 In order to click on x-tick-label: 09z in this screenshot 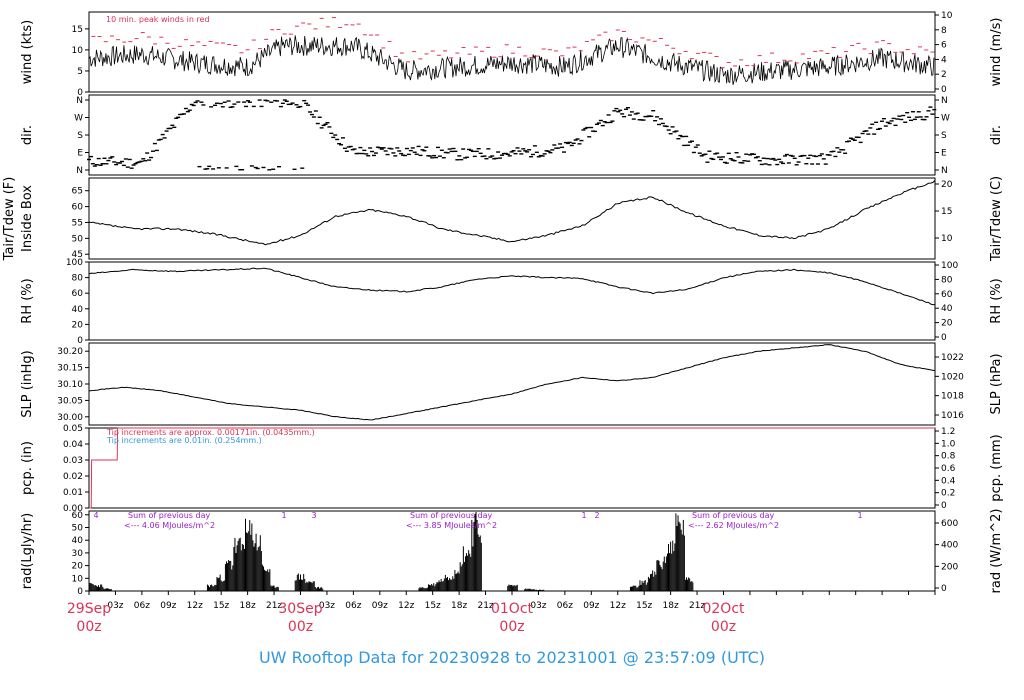, I will do `click(591, 606)`.